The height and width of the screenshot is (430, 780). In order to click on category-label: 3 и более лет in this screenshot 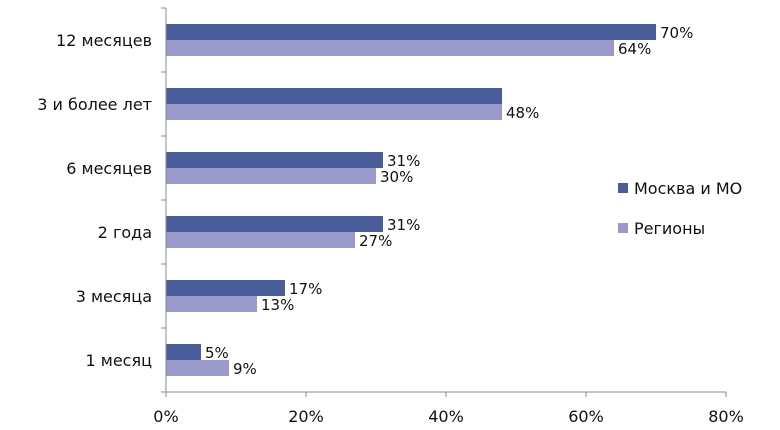, I will do `click(94, 104)`.